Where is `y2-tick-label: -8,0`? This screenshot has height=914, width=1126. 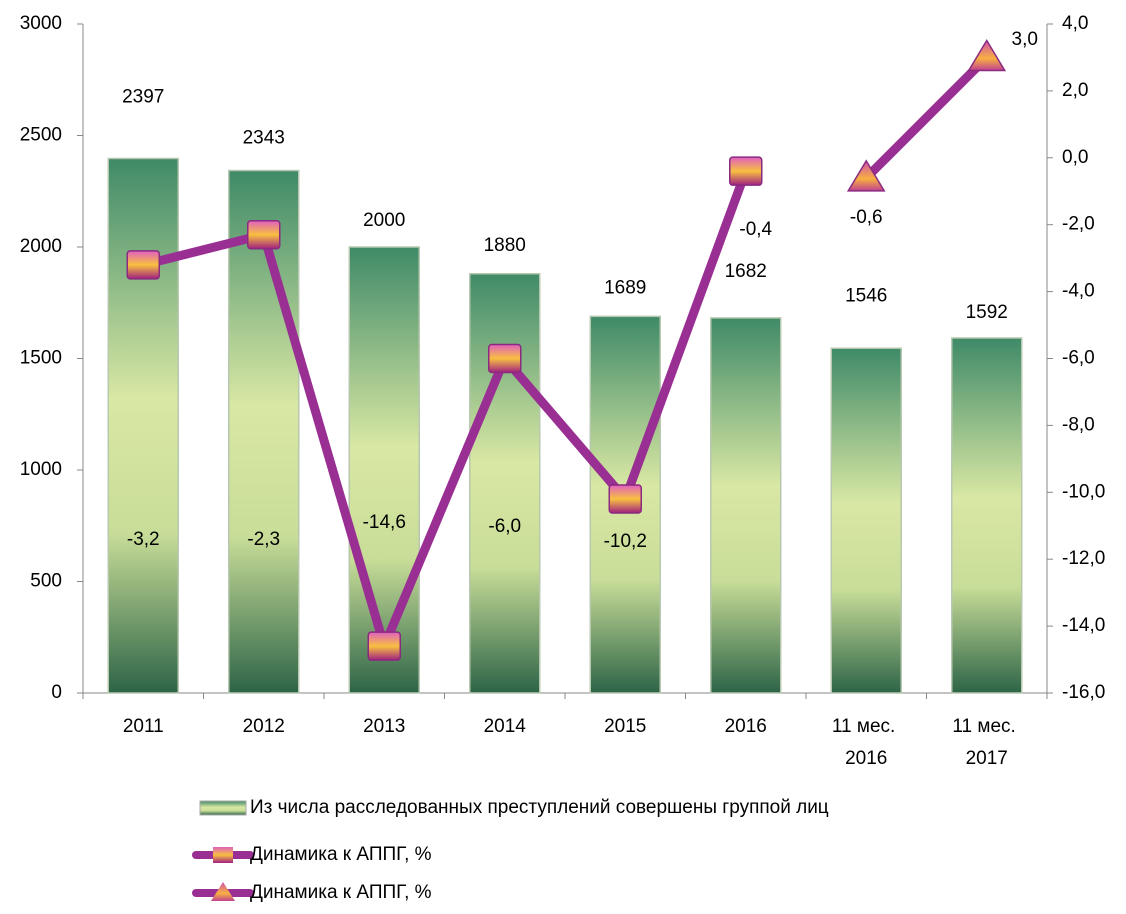 y2-tick-label: -8,0 is located at coordinates (1078, 424).